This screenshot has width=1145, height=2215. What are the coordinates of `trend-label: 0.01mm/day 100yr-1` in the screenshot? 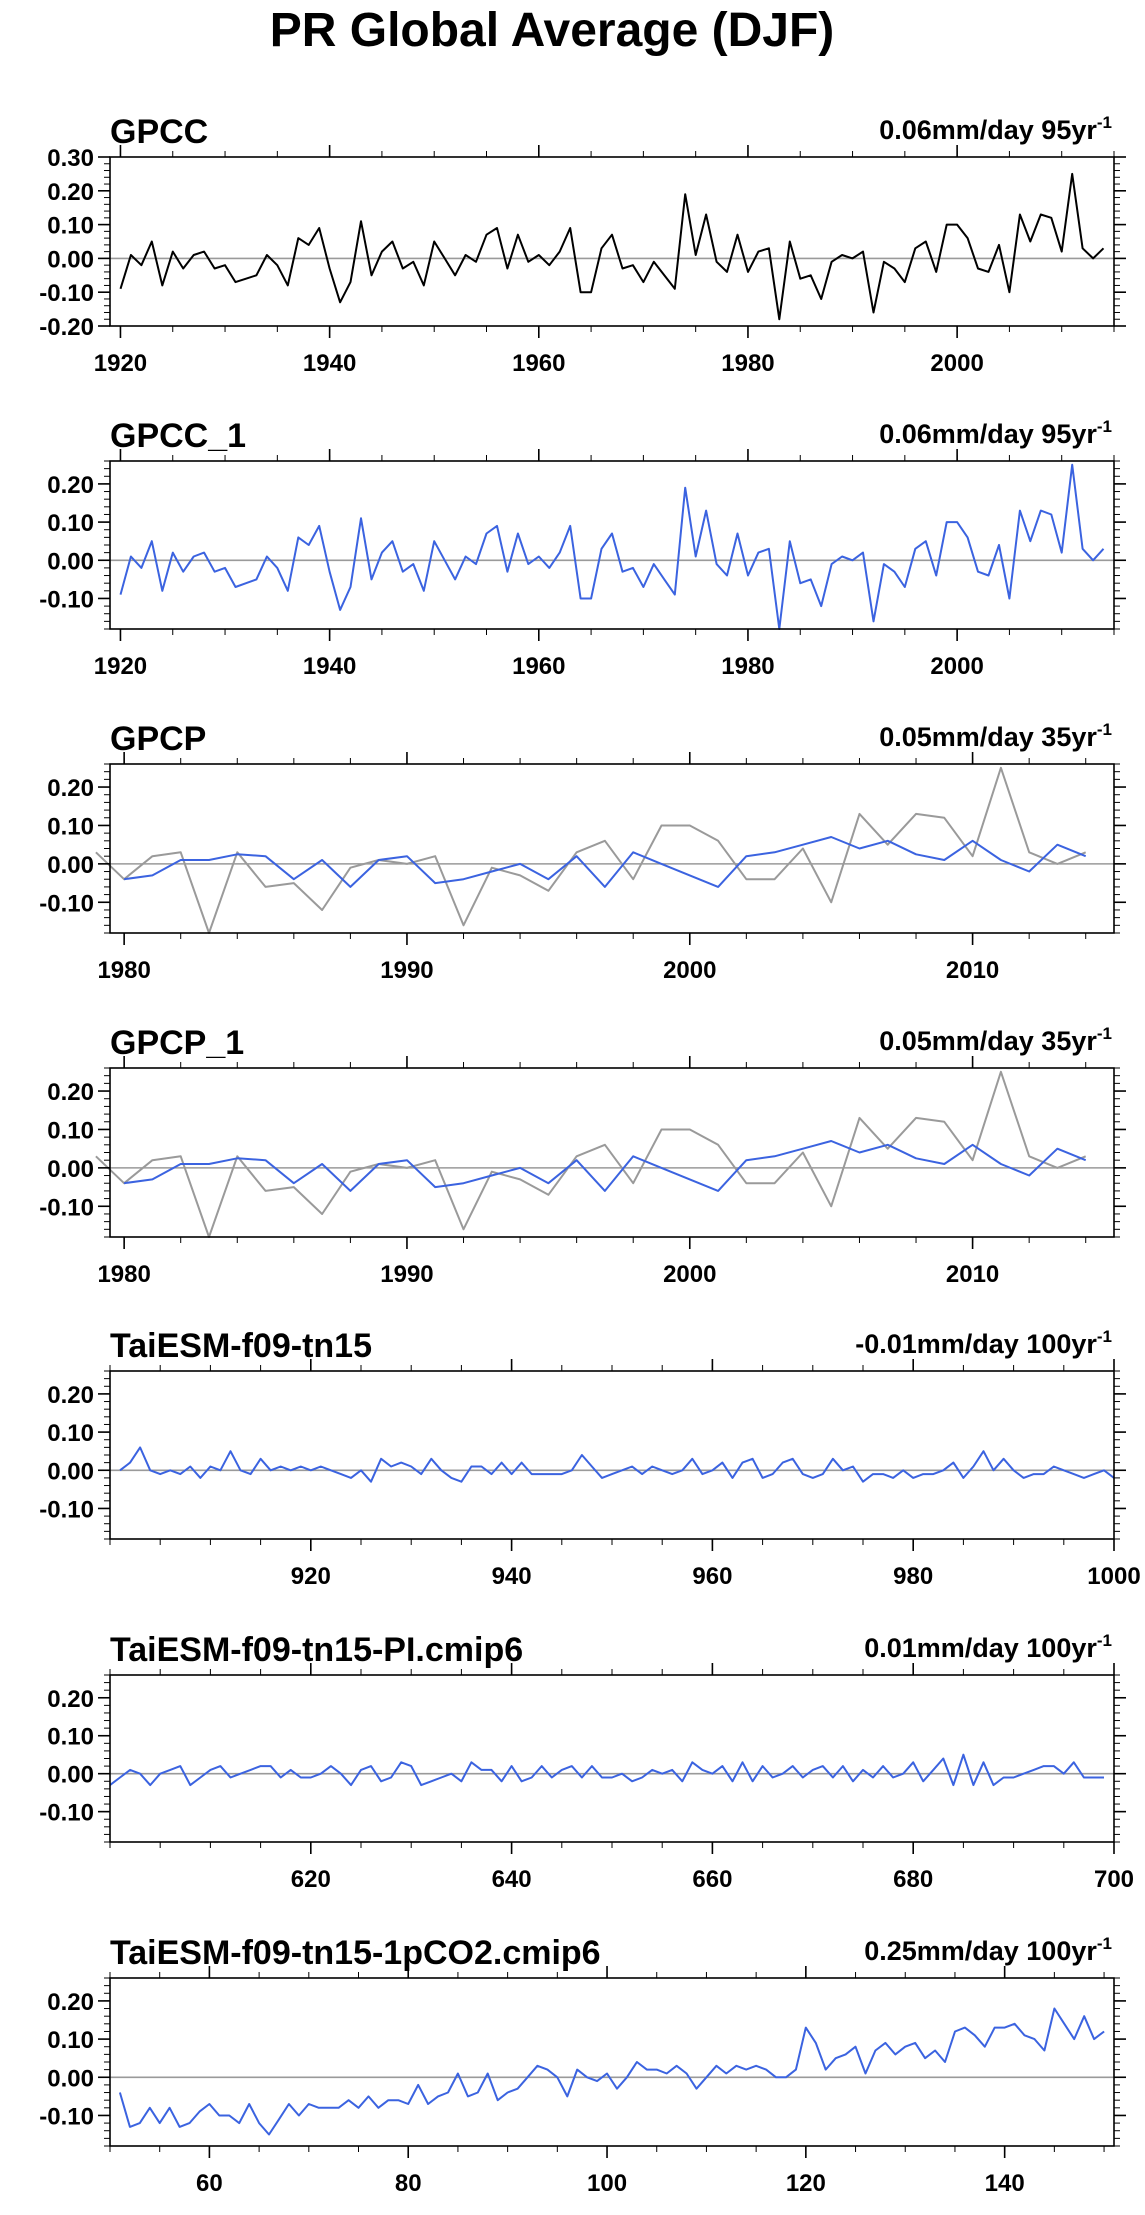 It's located at (988, 1647).